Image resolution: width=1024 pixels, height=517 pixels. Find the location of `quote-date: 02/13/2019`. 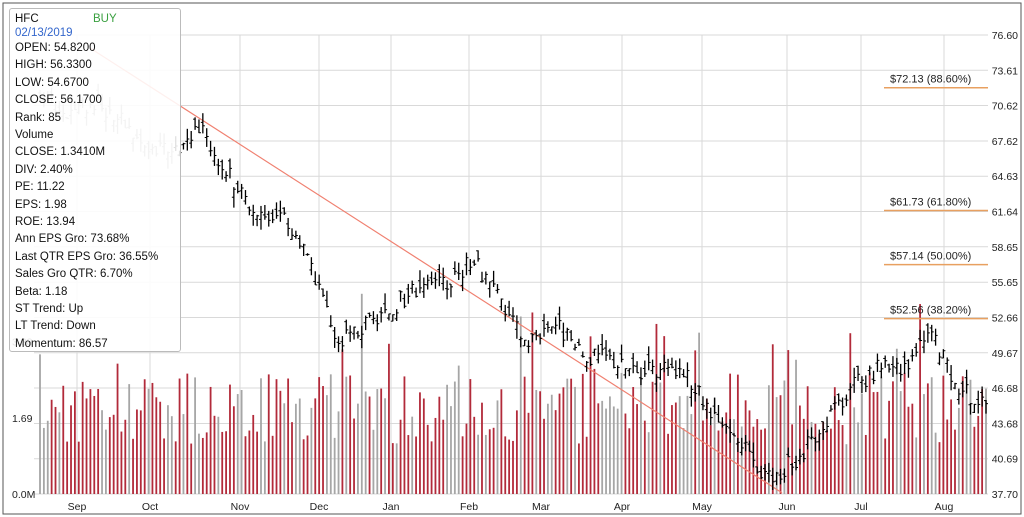

quote-date: 02/13/2019 is located at coordinates (44, 33).